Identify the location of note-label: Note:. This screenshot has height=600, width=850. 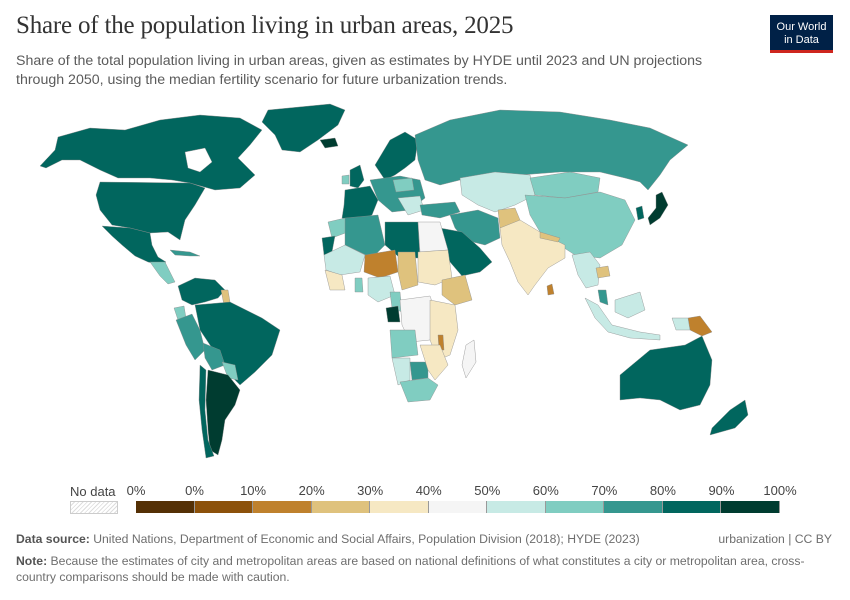
(32, 561).